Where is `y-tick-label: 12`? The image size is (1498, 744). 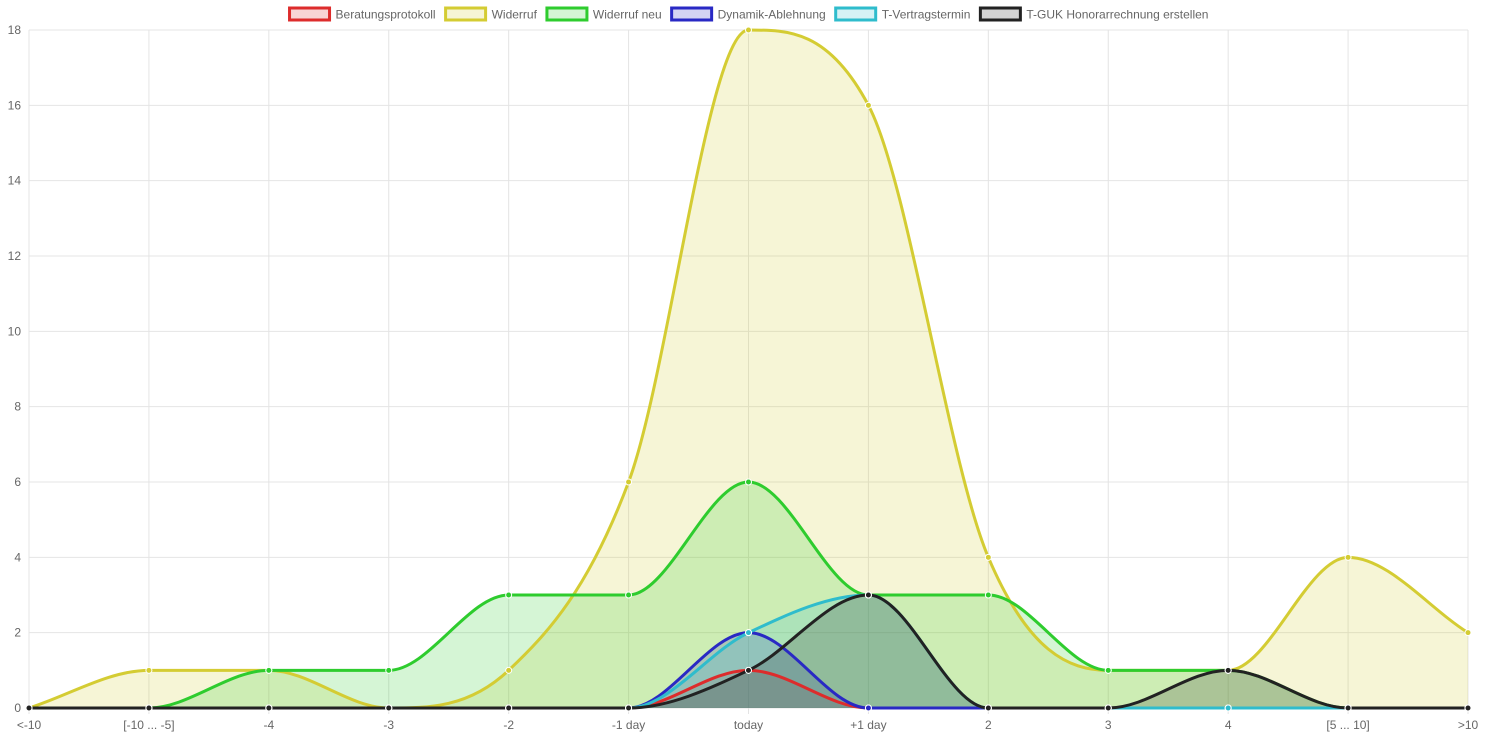
y-tick-label: 12 is located at coordinates (15, 256).